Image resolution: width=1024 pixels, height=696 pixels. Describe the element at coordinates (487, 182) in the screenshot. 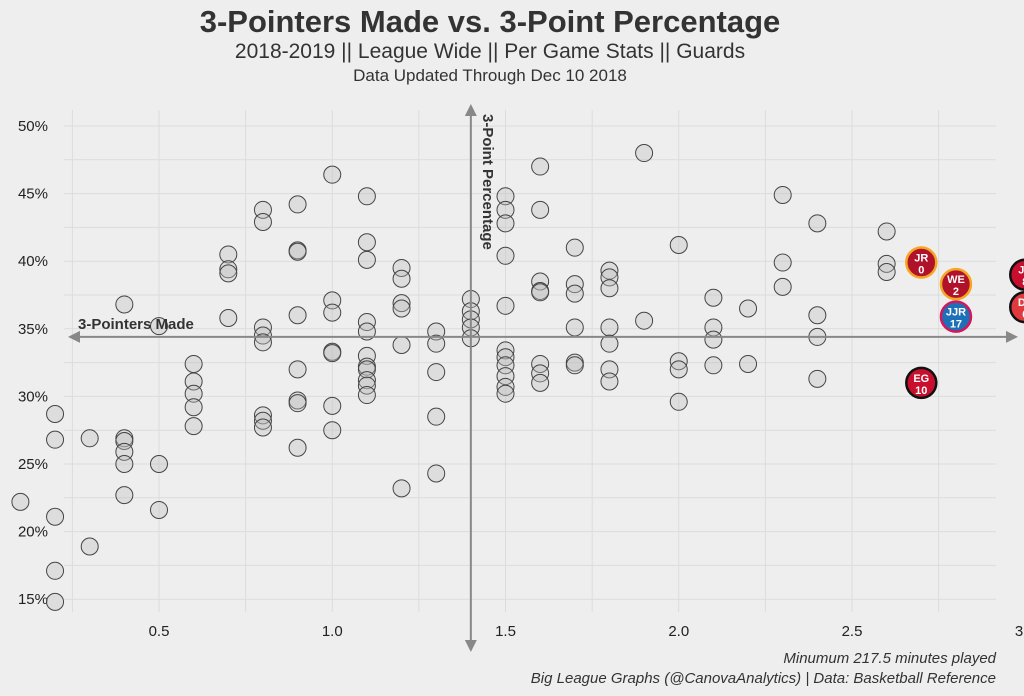

I see `y-axis-label: 3-Point Percentage` at that location.